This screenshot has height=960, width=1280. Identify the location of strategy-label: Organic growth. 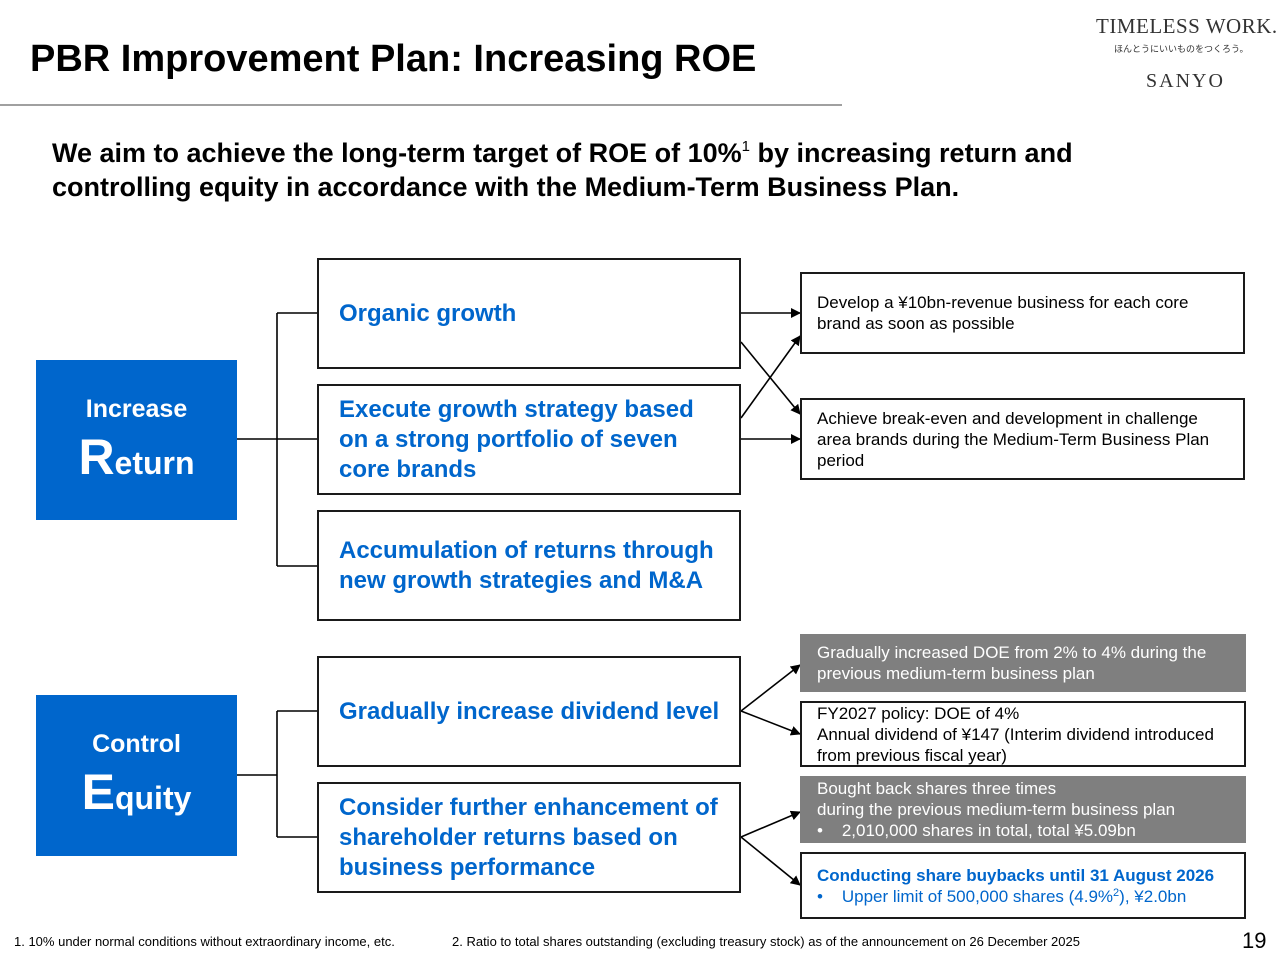
(428, 313).